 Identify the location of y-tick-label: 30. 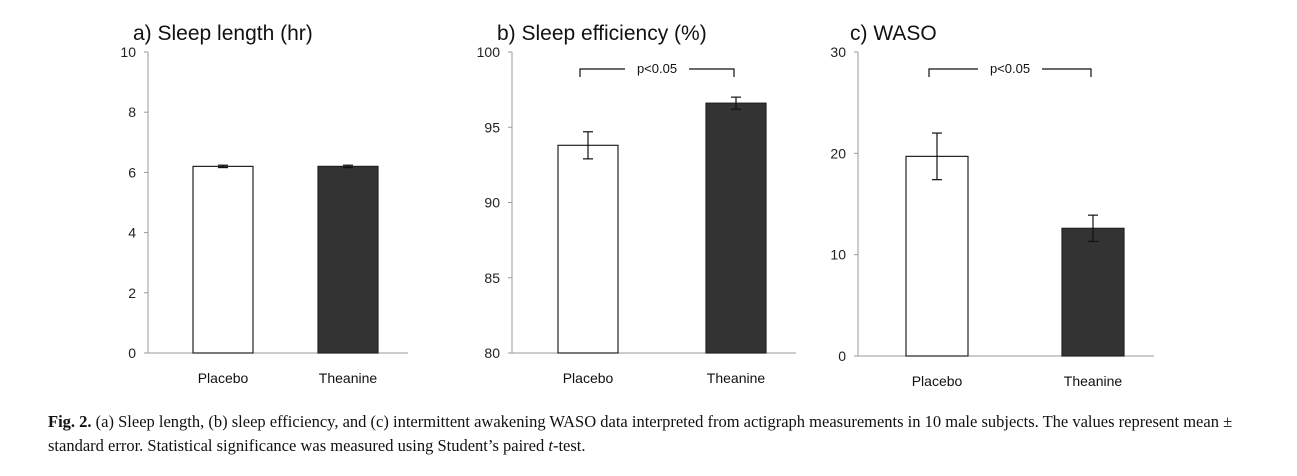
(838, 52).